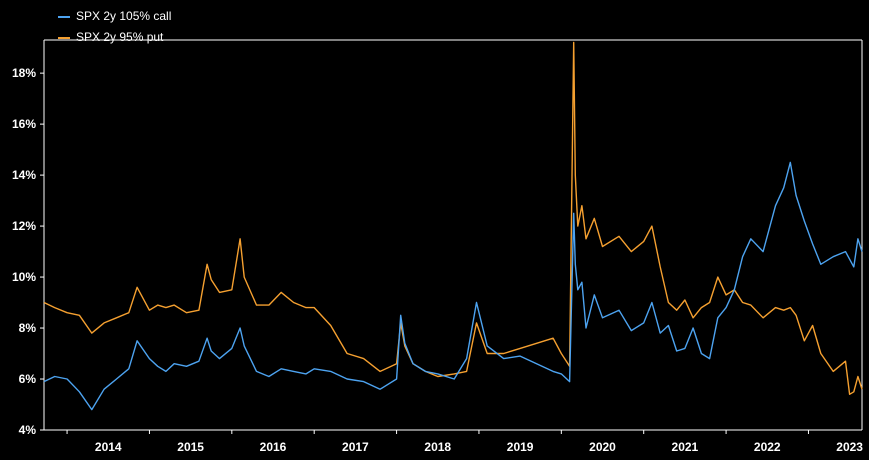  I want to click on legend-item-call: SPX 2y 105% call, so click(114, 16).